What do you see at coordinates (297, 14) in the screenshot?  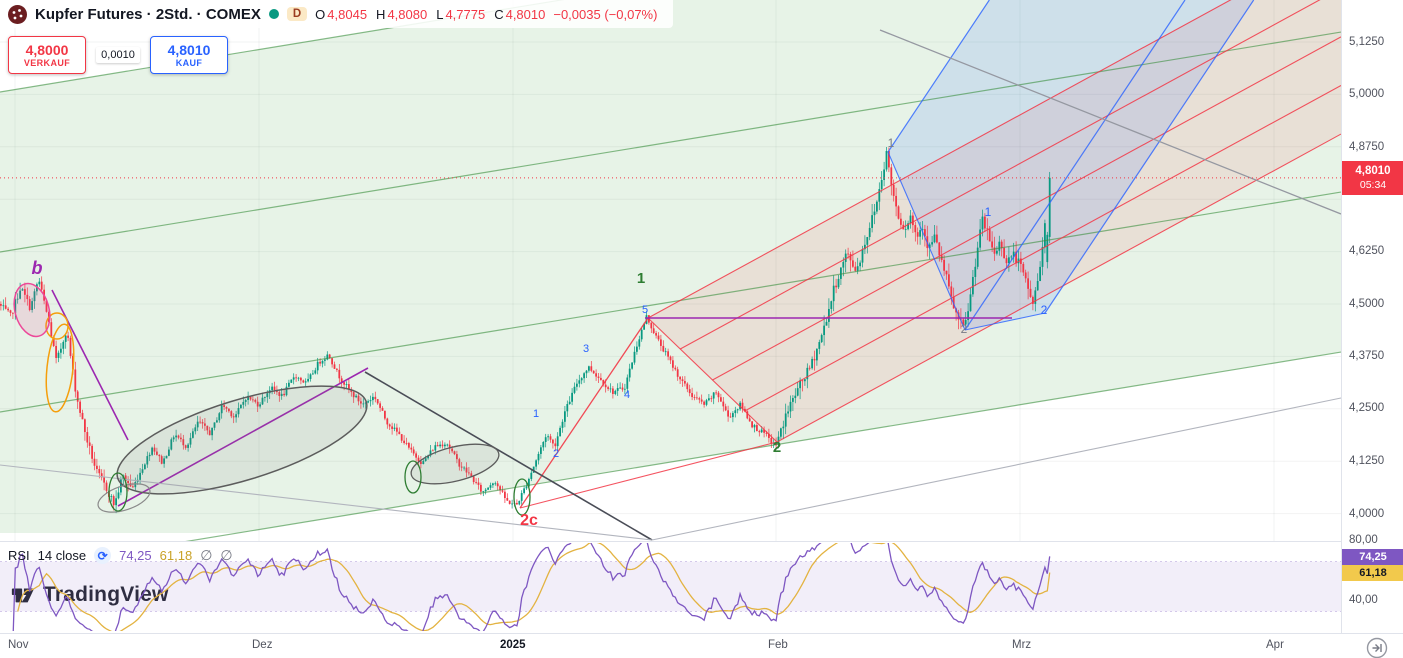 I see `interval-badge: D` at bounding box center [297, 14].